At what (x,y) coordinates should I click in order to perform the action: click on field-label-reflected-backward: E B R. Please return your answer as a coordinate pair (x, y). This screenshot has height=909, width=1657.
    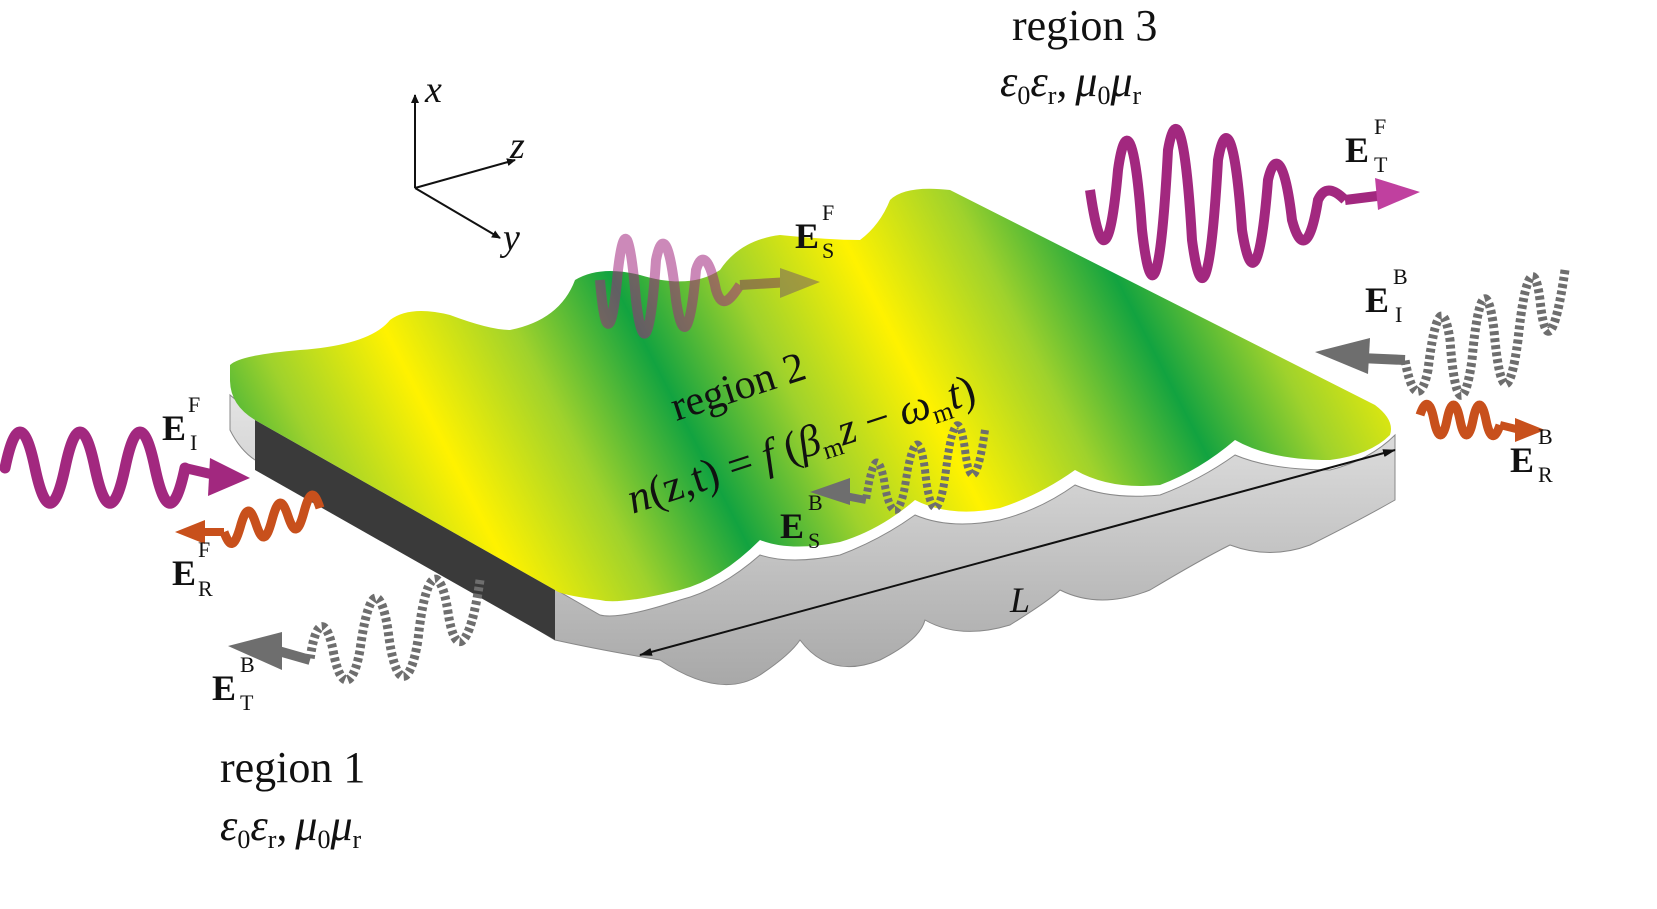
    Looking at the image, I should click on (1531, 455).